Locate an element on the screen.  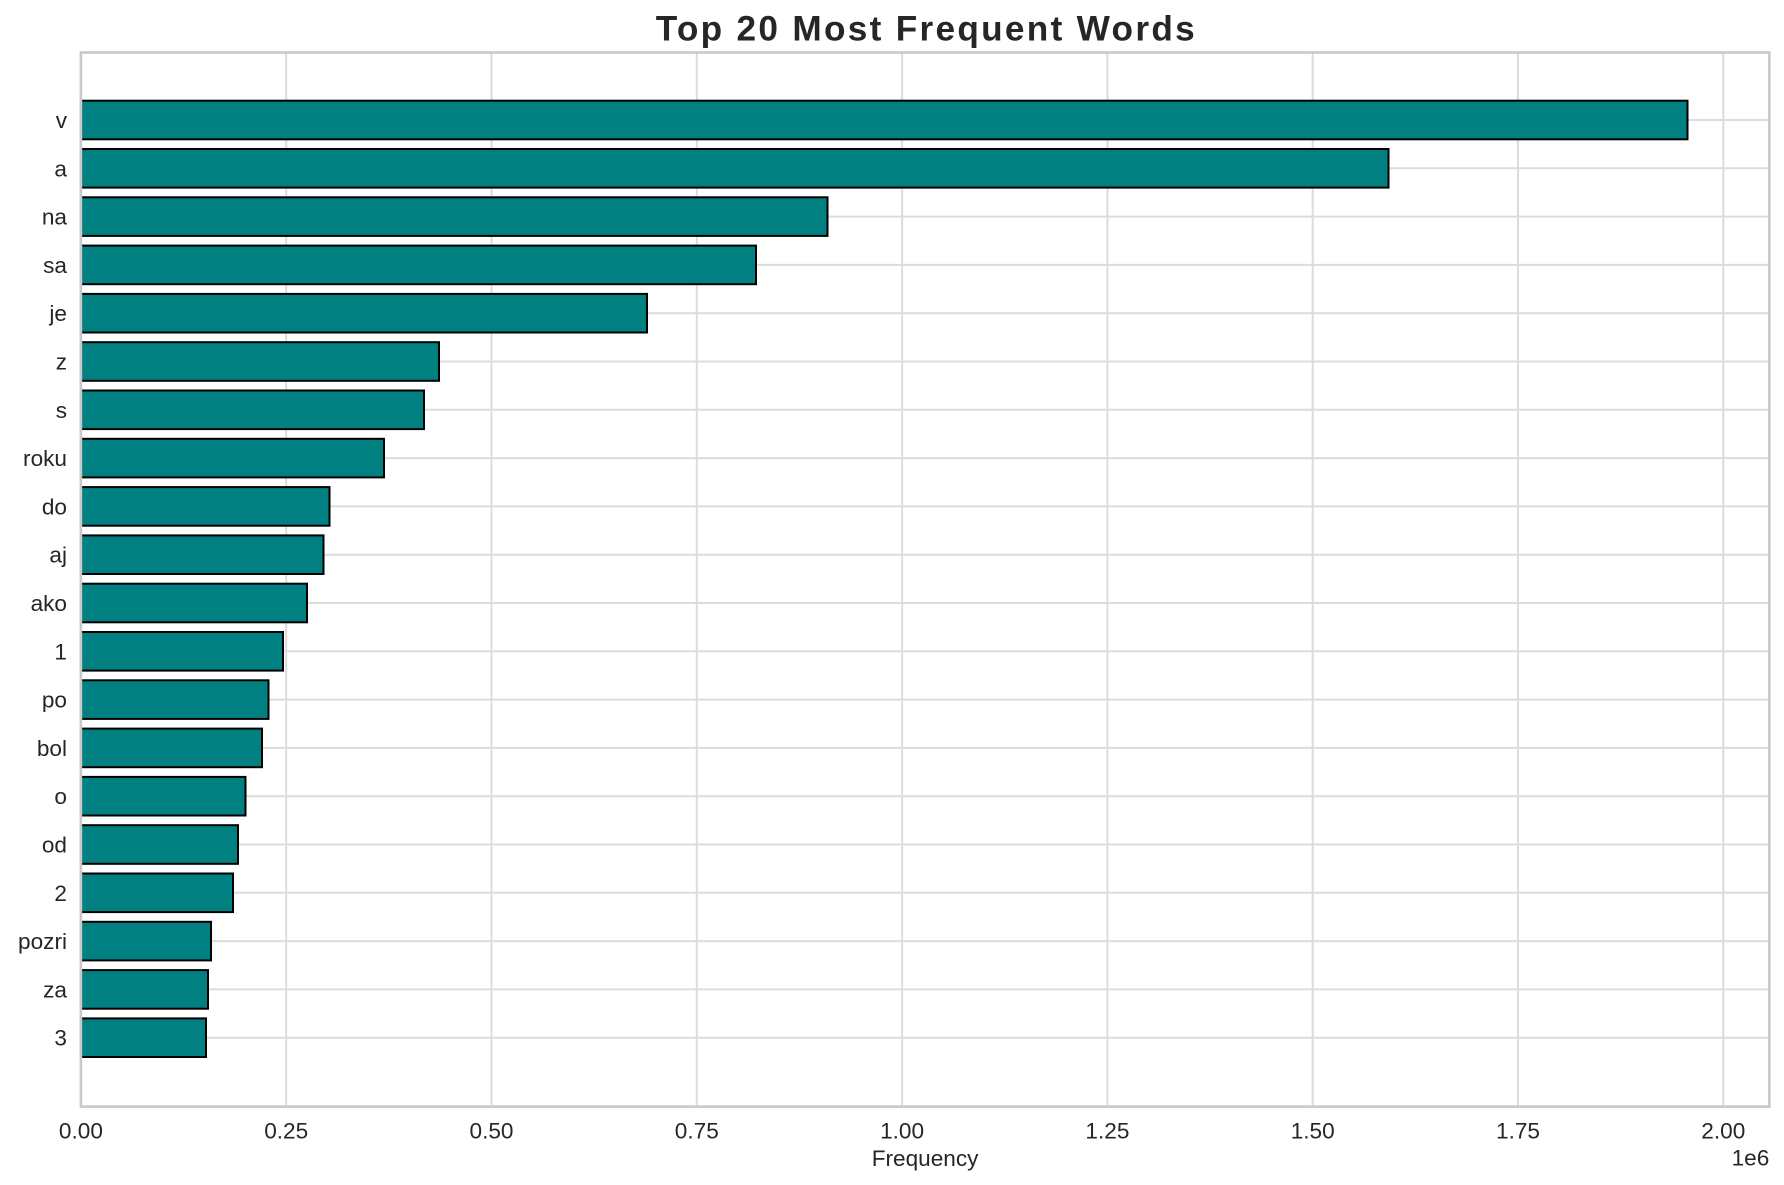
svg-text: 0.25 is located at coordinates (286, 1131).